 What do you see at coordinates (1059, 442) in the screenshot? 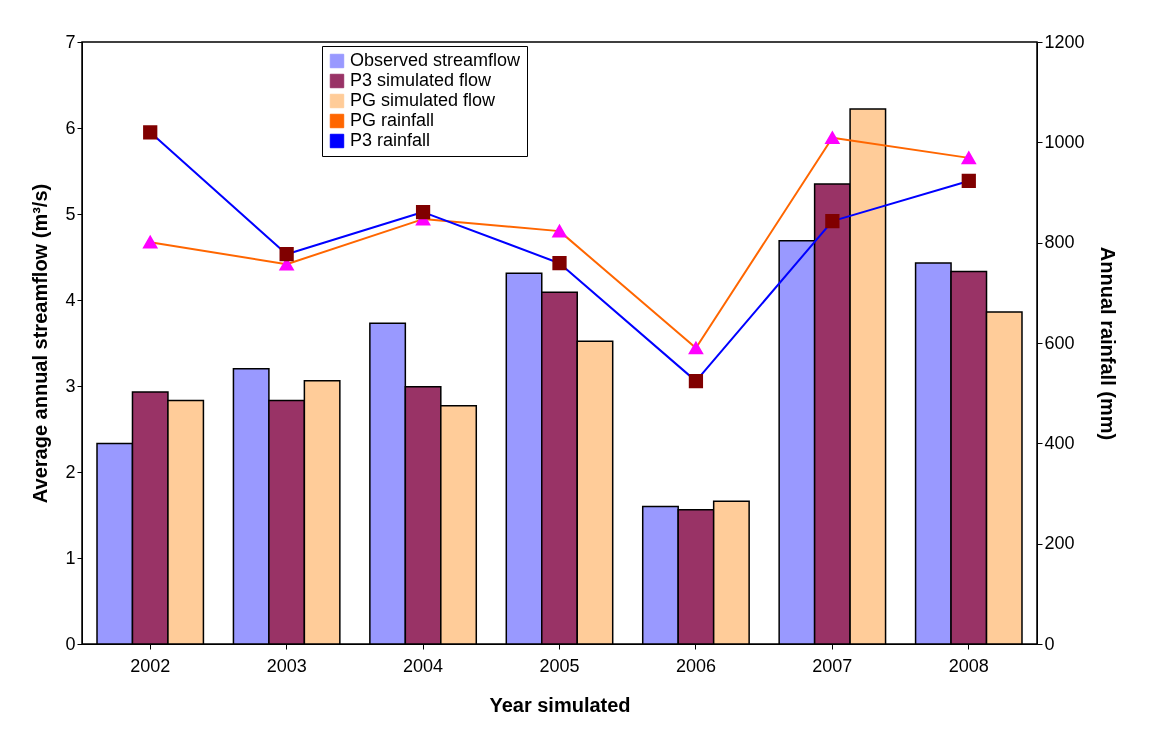
I see `y2-tick-label: 400` at bounding box center [1059, 442].